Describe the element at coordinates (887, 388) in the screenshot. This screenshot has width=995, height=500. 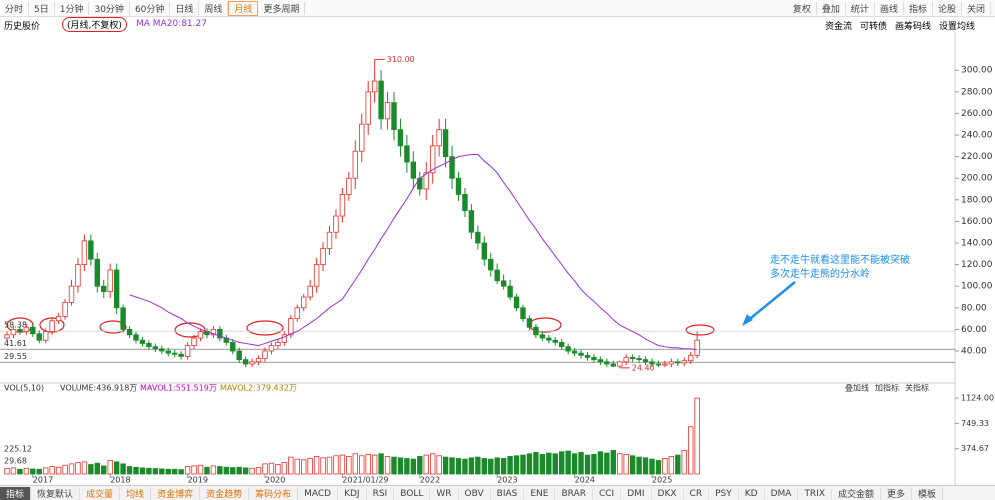
I see `volume-action: 加指标` at that location.